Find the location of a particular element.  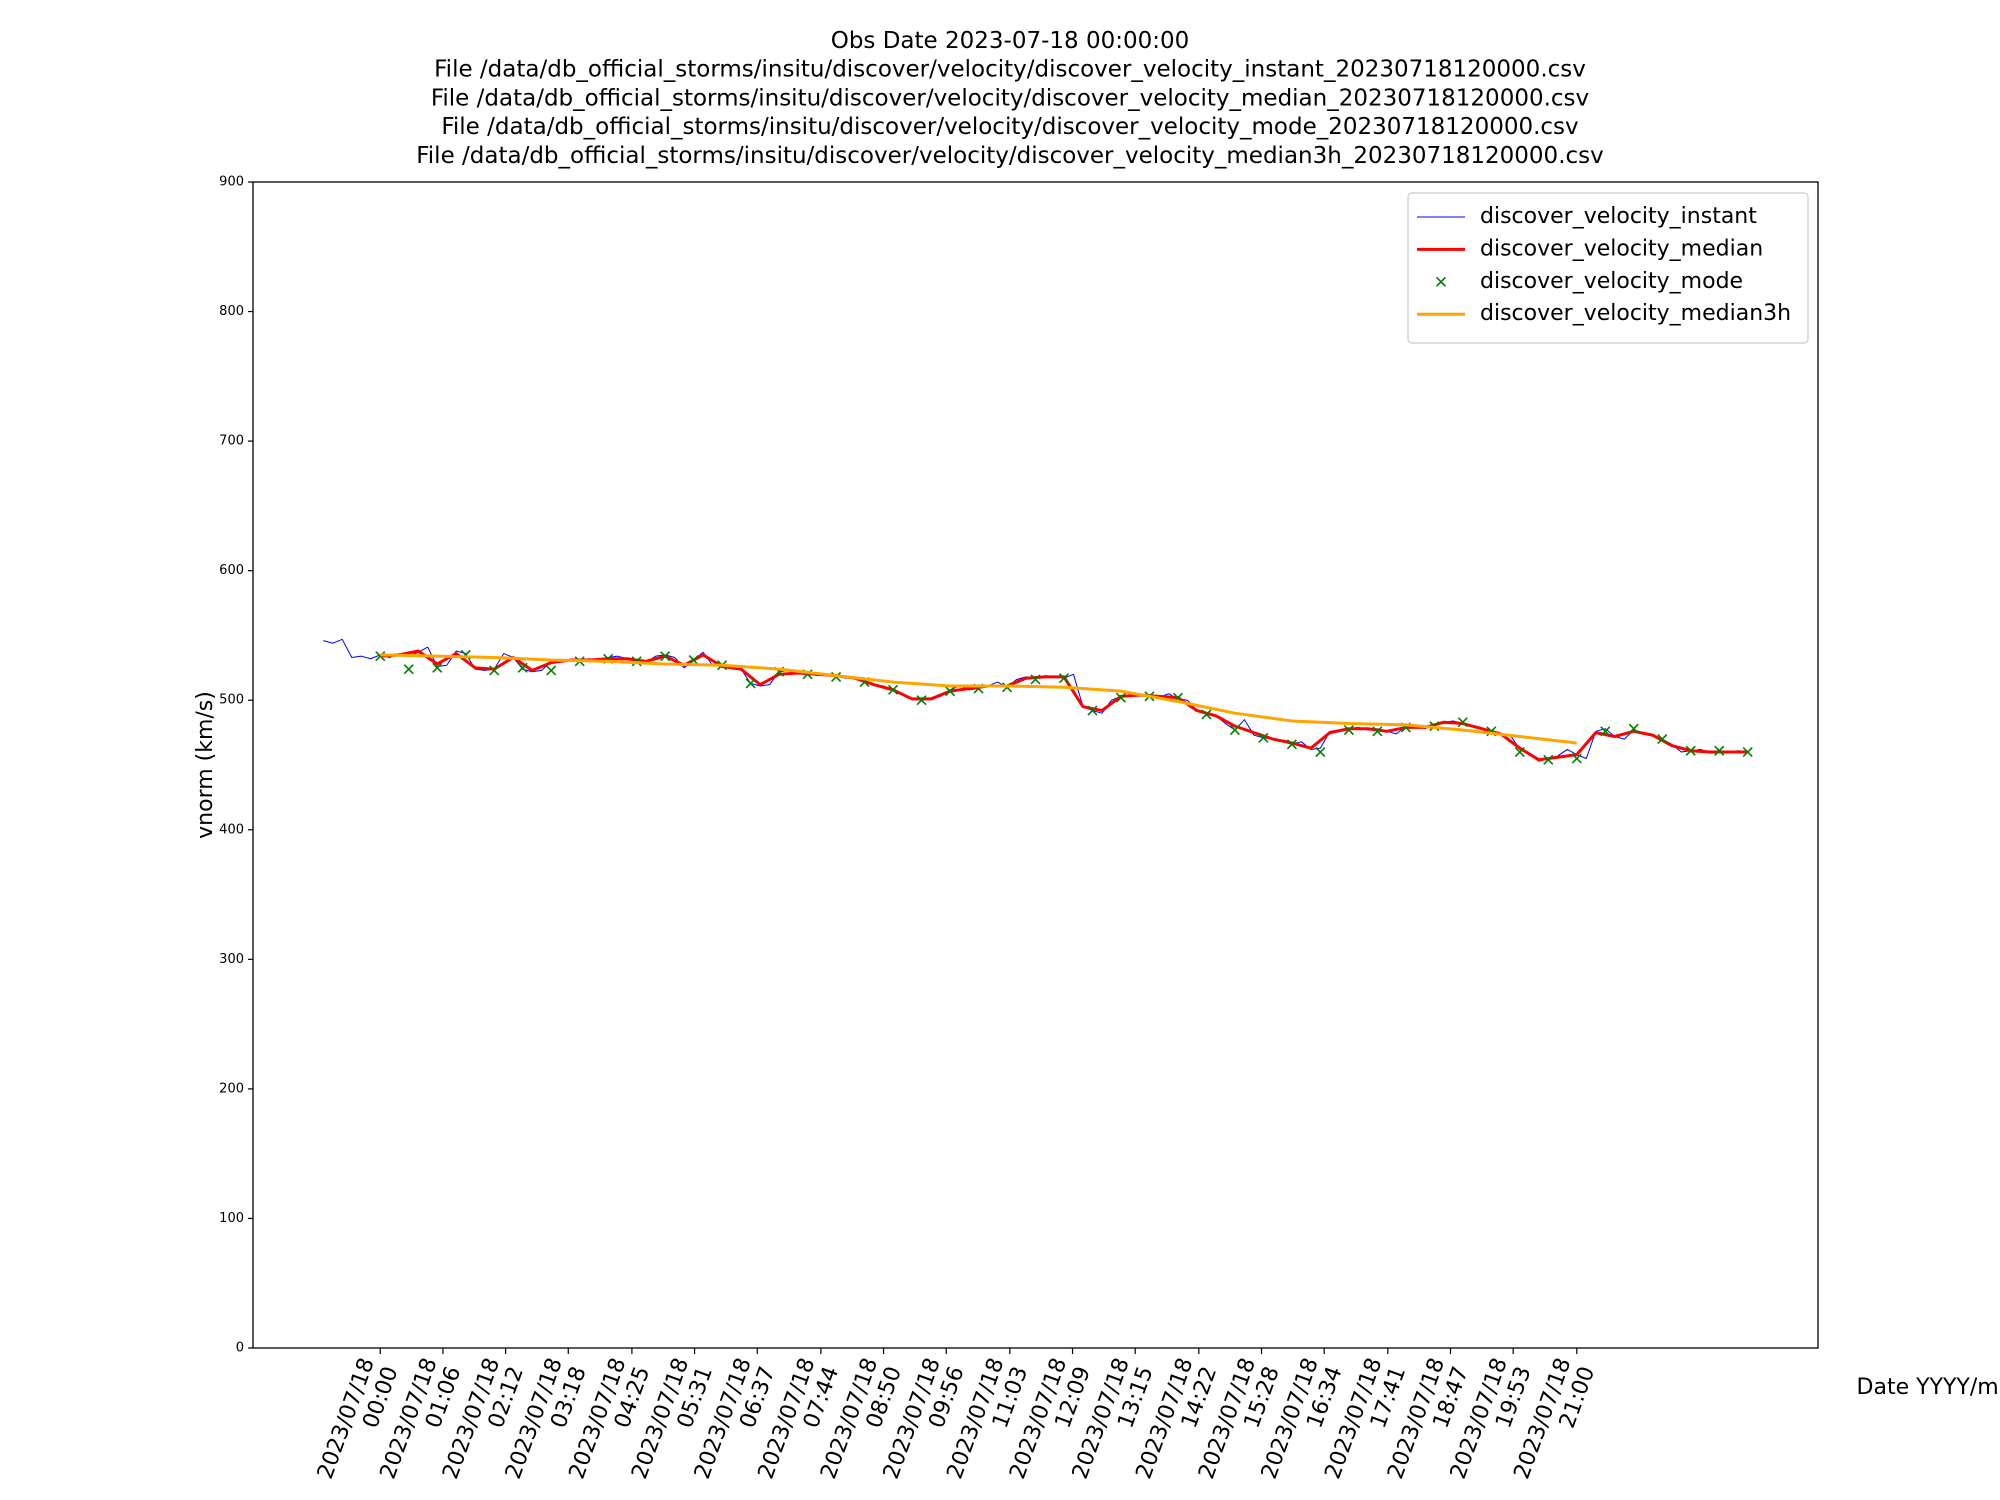

y-tick-label: 200 is located at coordinates (231, 1088).